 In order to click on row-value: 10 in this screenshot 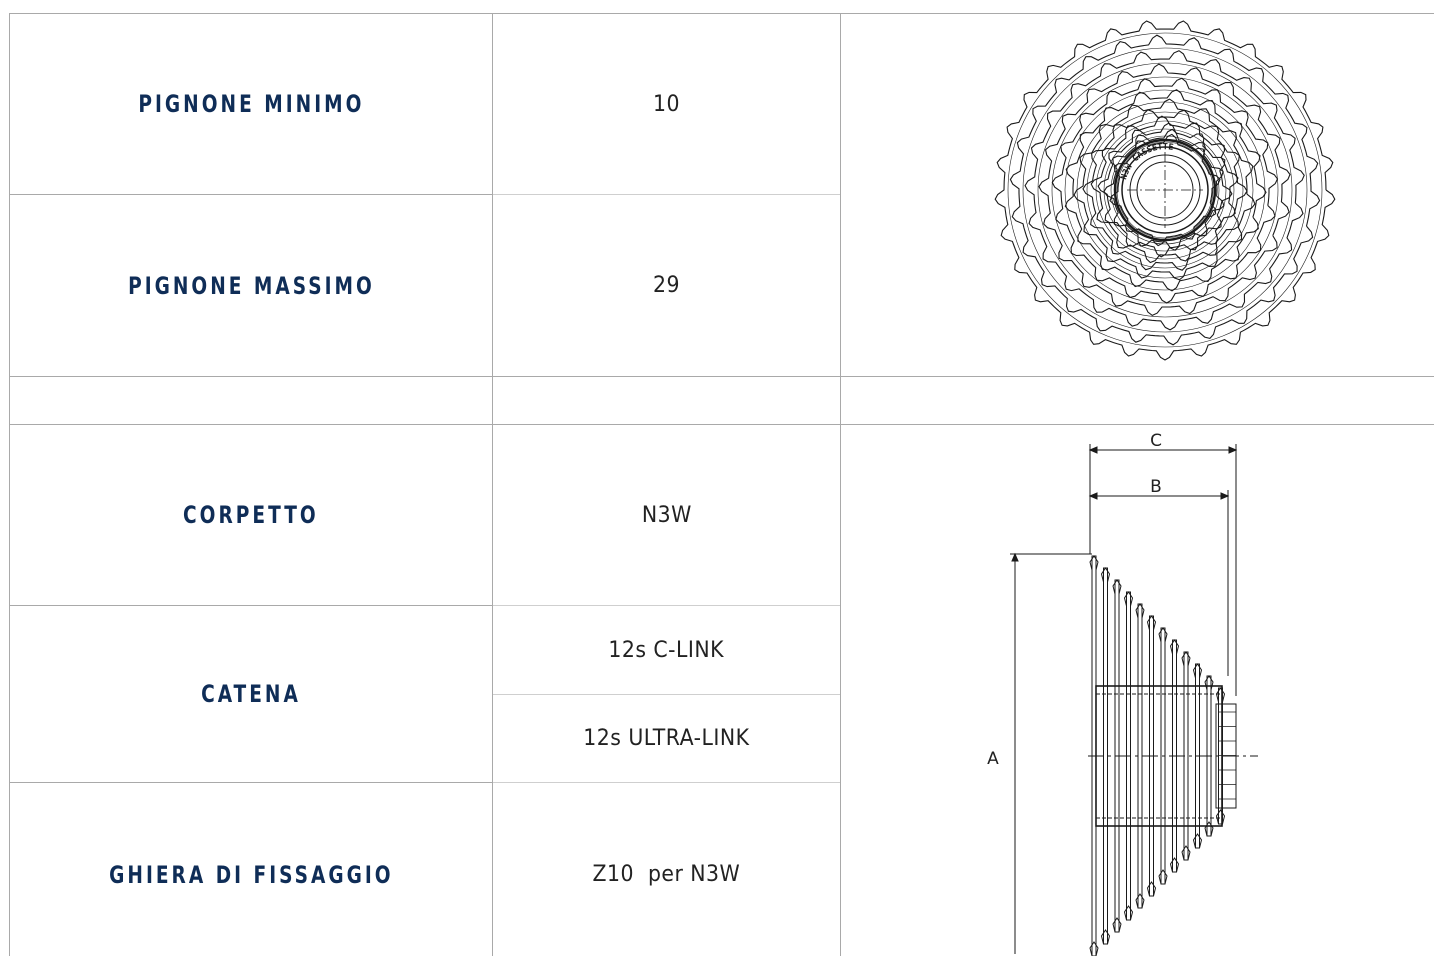, I will do `click(666, 104)`.